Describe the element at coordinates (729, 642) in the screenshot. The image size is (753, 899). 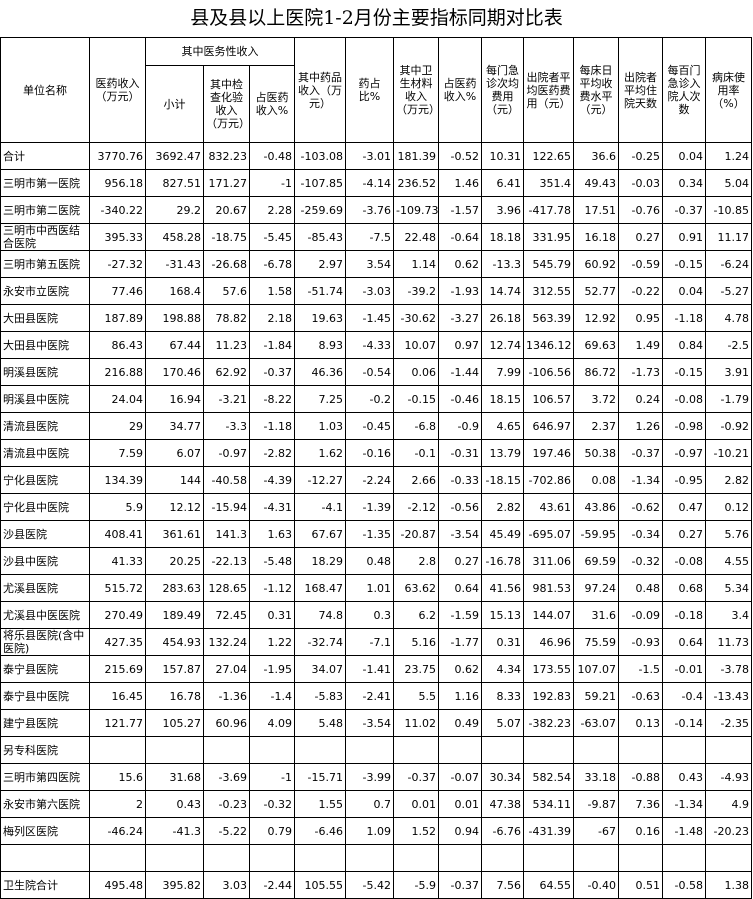
I see `cell: 11.73` at that location.